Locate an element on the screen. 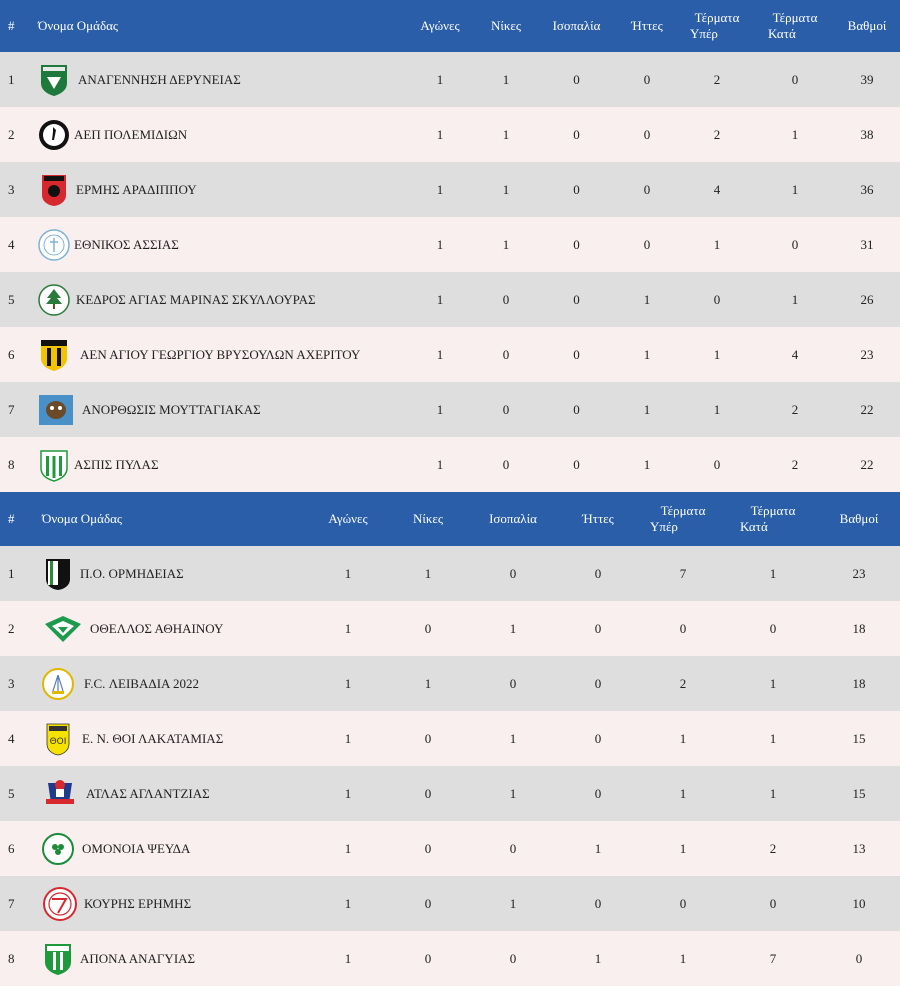 The image size is (900, 986). team-cell: ΑΕΝ ΑΓΙΟΥ ΓΕΩΡΓΙΟΥ ΒΡΥΣΟΥΛΩΝ ΑΧΕΡΙΤΟΥ is located at coordinates (217, 354).